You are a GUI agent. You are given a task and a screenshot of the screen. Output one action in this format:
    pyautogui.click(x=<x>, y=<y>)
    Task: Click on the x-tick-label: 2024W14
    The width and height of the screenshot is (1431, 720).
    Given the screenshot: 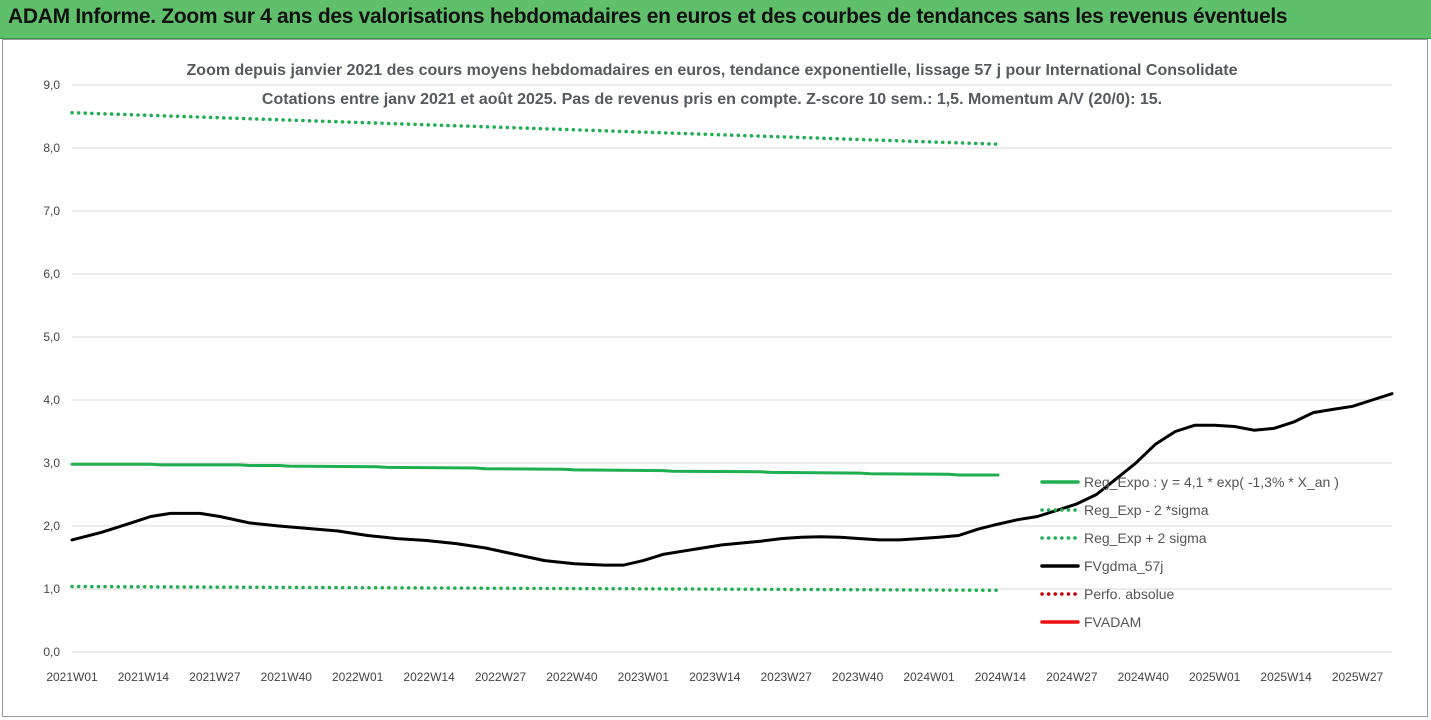 What is the action you would take?
    pyautogui.click(x=1001, y=677)
    